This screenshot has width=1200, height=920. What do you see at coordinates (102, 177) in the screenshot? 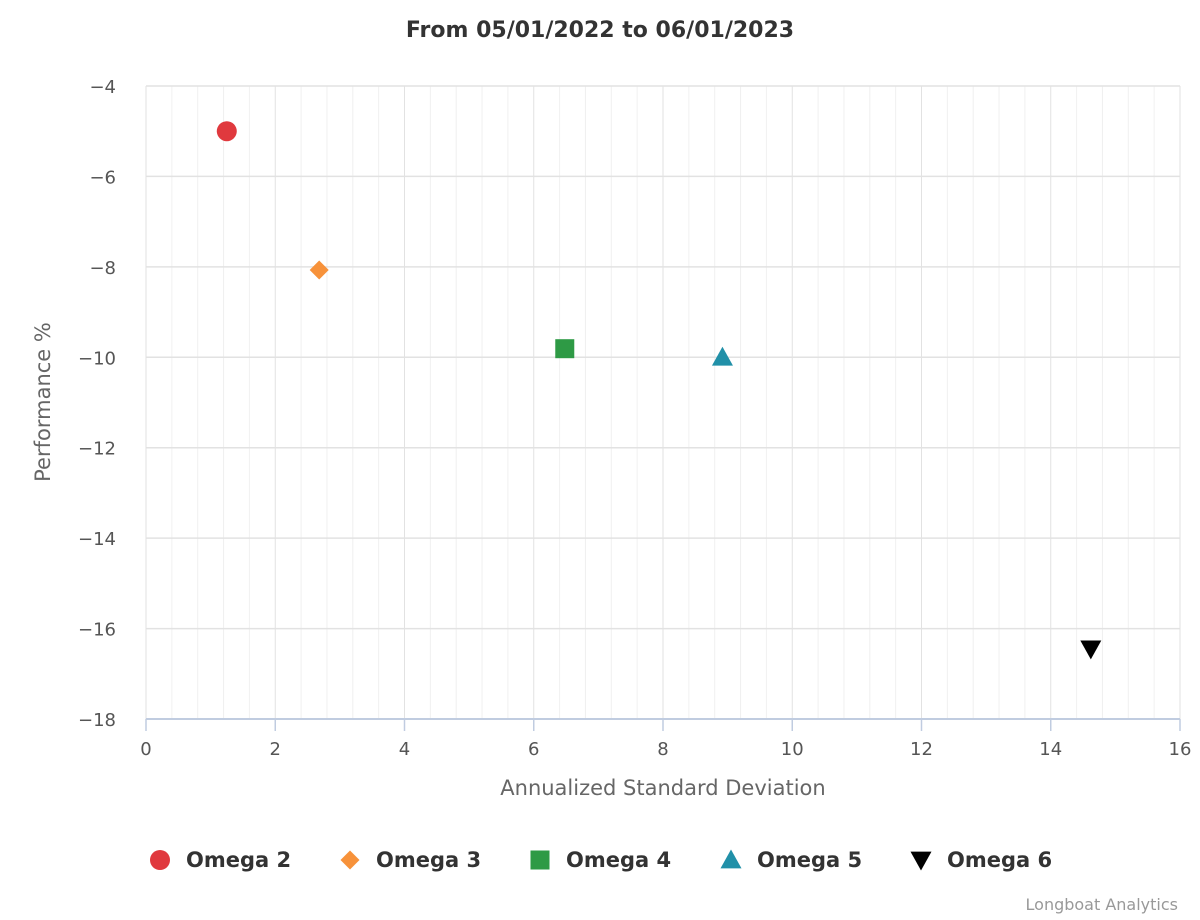
I see `y-tick-label: −6` at bounding box center [102, 177].